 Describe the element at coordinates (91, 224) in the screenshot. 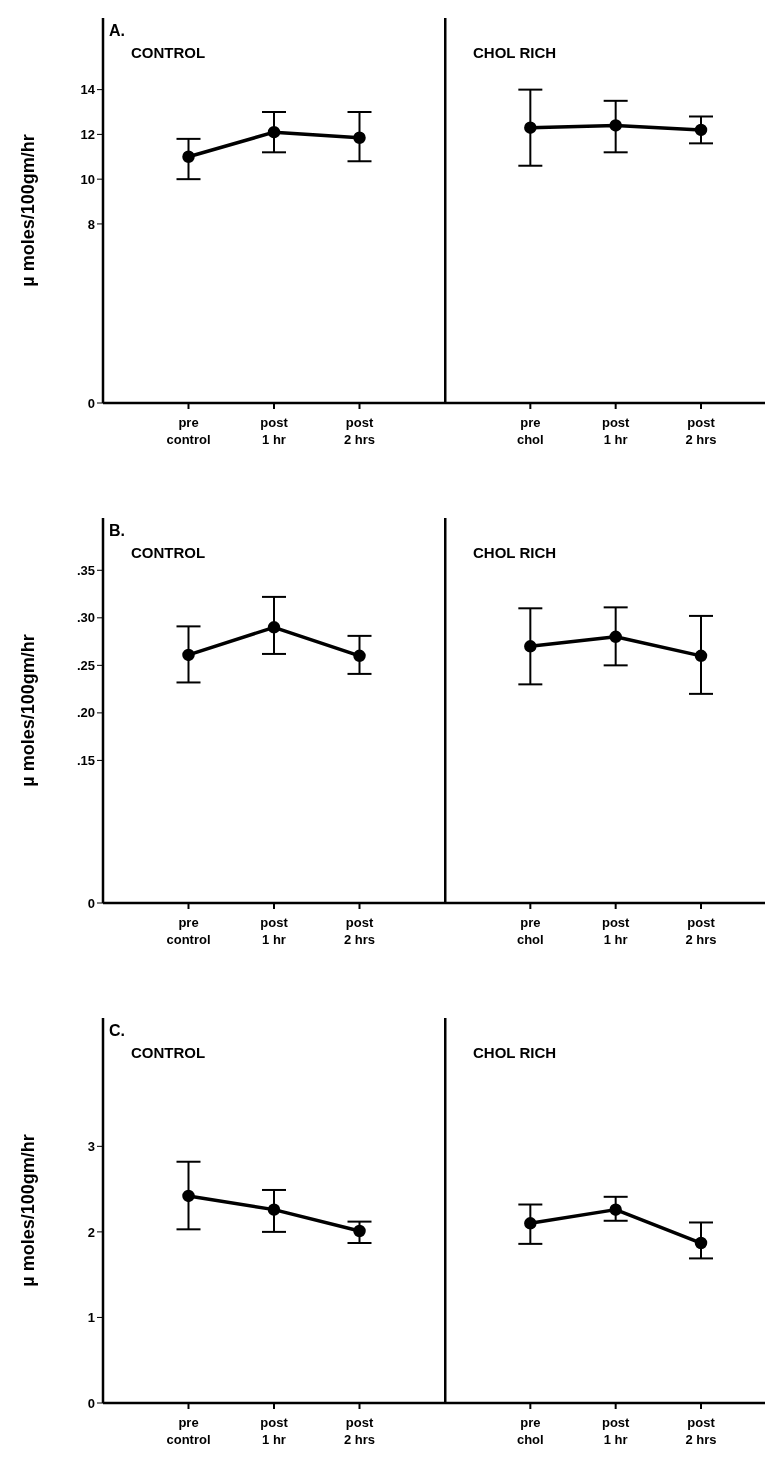

I see `y-tick-label: 8` at that location.